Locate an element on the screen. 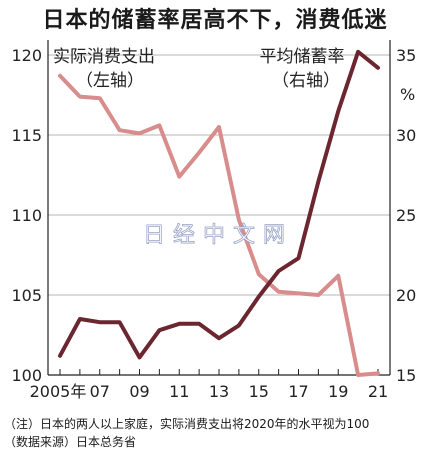 This screenshot has height=460, width=430. footnote-source: （数据来源）日本总务省 is located at coordinates (70, 442).